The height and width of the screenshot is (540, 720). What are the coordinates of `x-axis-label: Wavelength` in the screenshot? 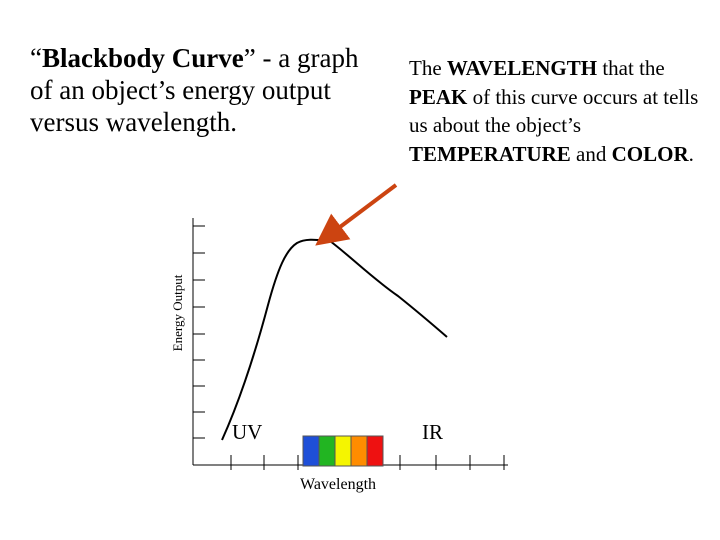 It's located at (338, 484).